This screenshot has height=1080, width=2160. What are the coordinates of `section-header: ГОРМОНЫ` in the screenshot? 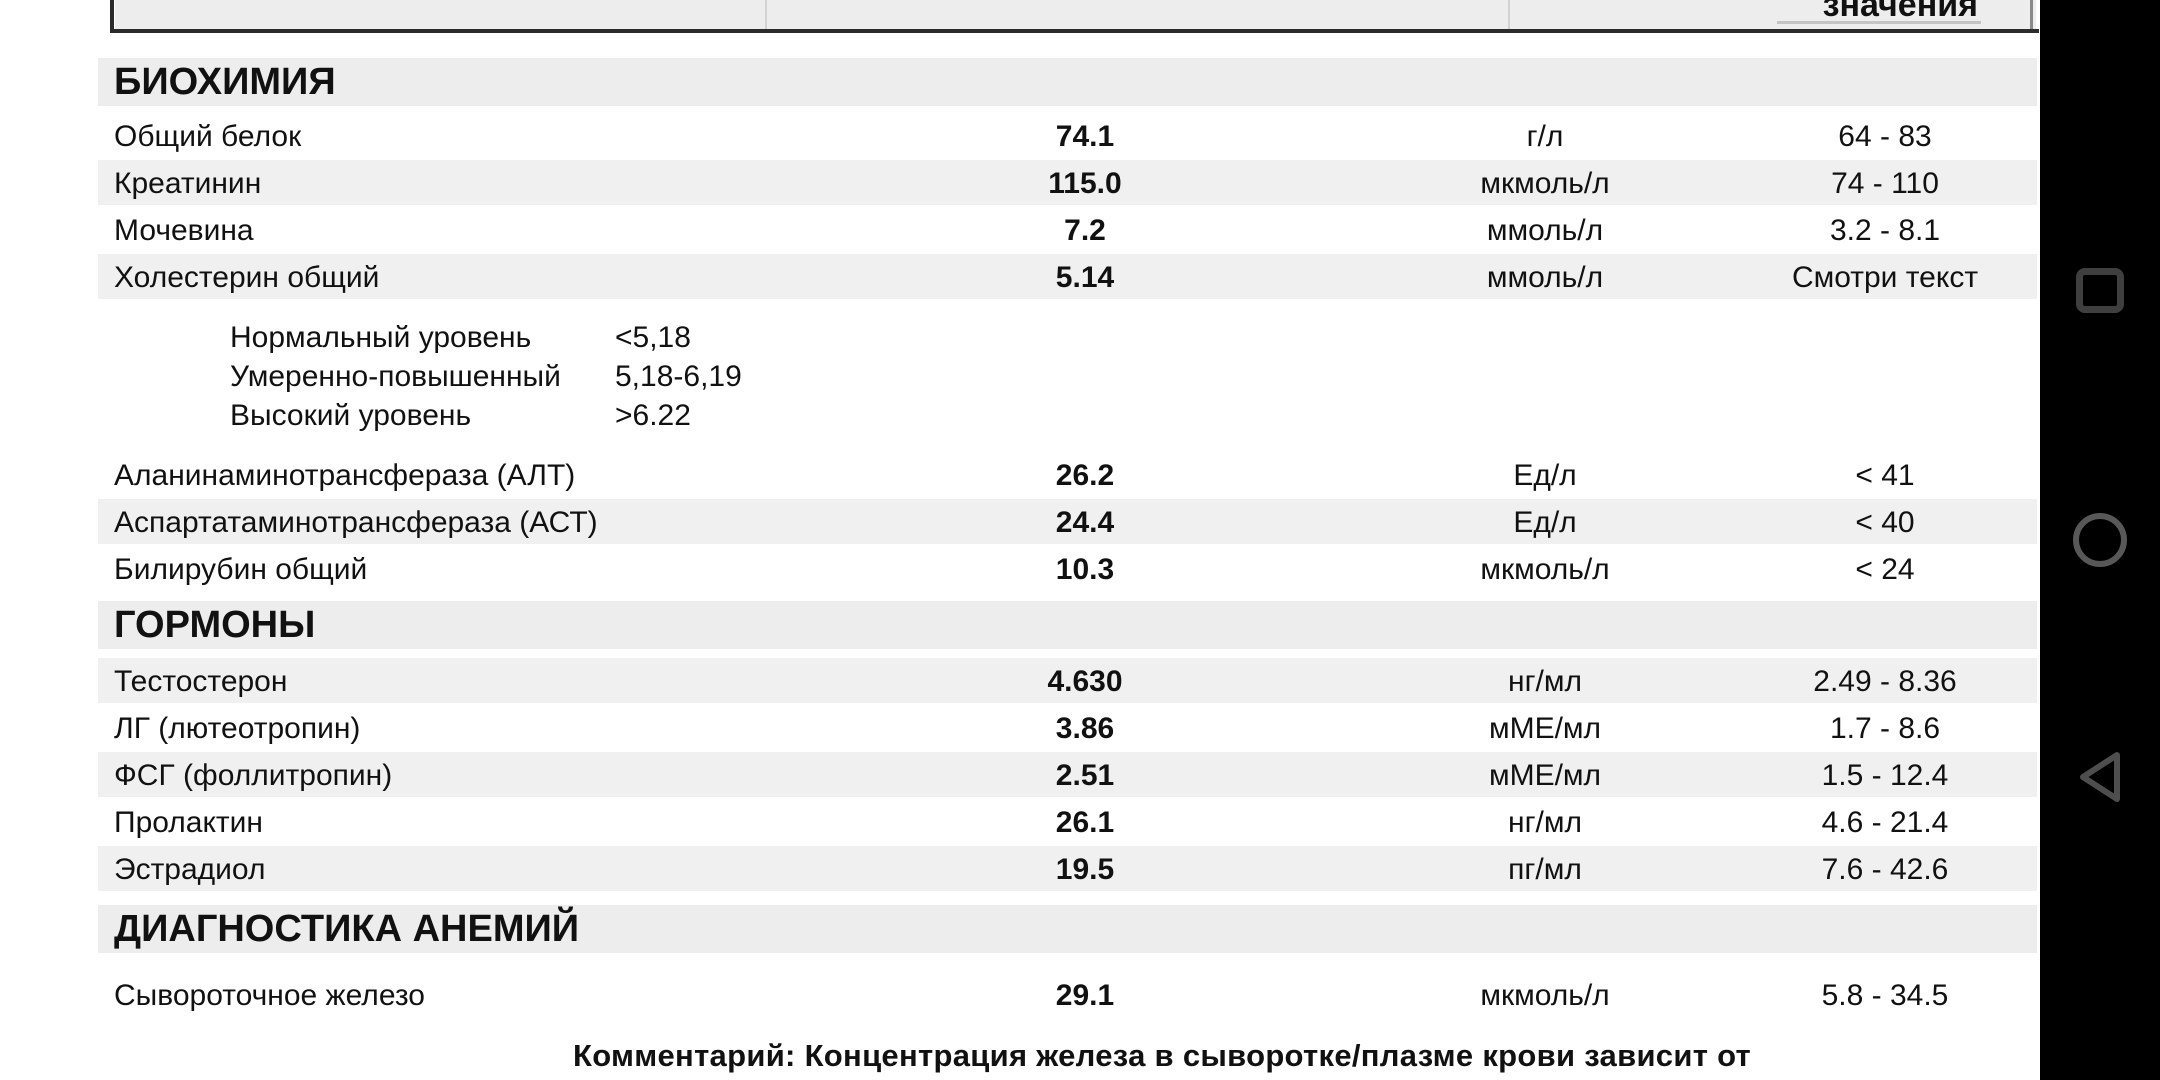 It's located at (1067, 625).